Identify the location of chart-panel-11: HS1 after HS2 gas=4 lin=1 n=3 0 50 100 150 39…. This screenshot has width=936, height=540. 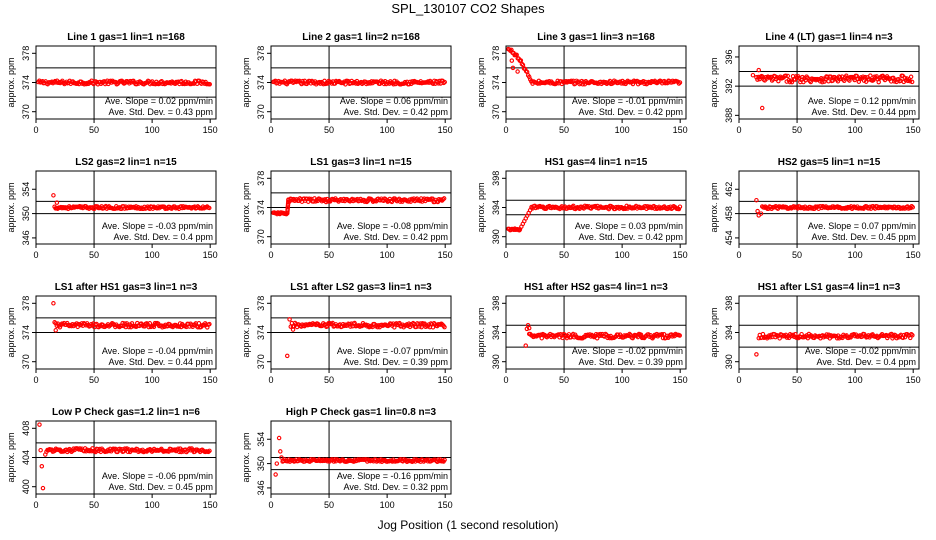
(582, 333).